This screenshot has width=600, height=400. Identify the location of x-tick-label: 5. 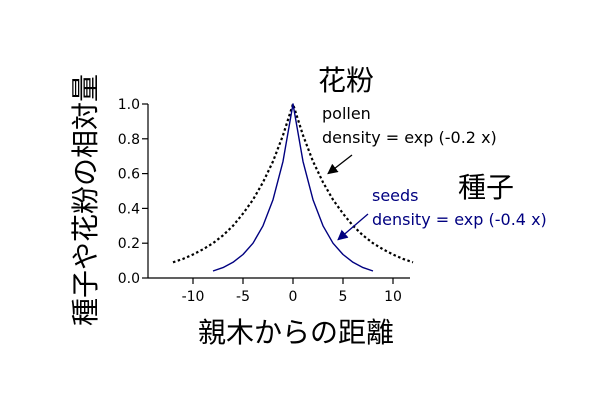
(343, 297).